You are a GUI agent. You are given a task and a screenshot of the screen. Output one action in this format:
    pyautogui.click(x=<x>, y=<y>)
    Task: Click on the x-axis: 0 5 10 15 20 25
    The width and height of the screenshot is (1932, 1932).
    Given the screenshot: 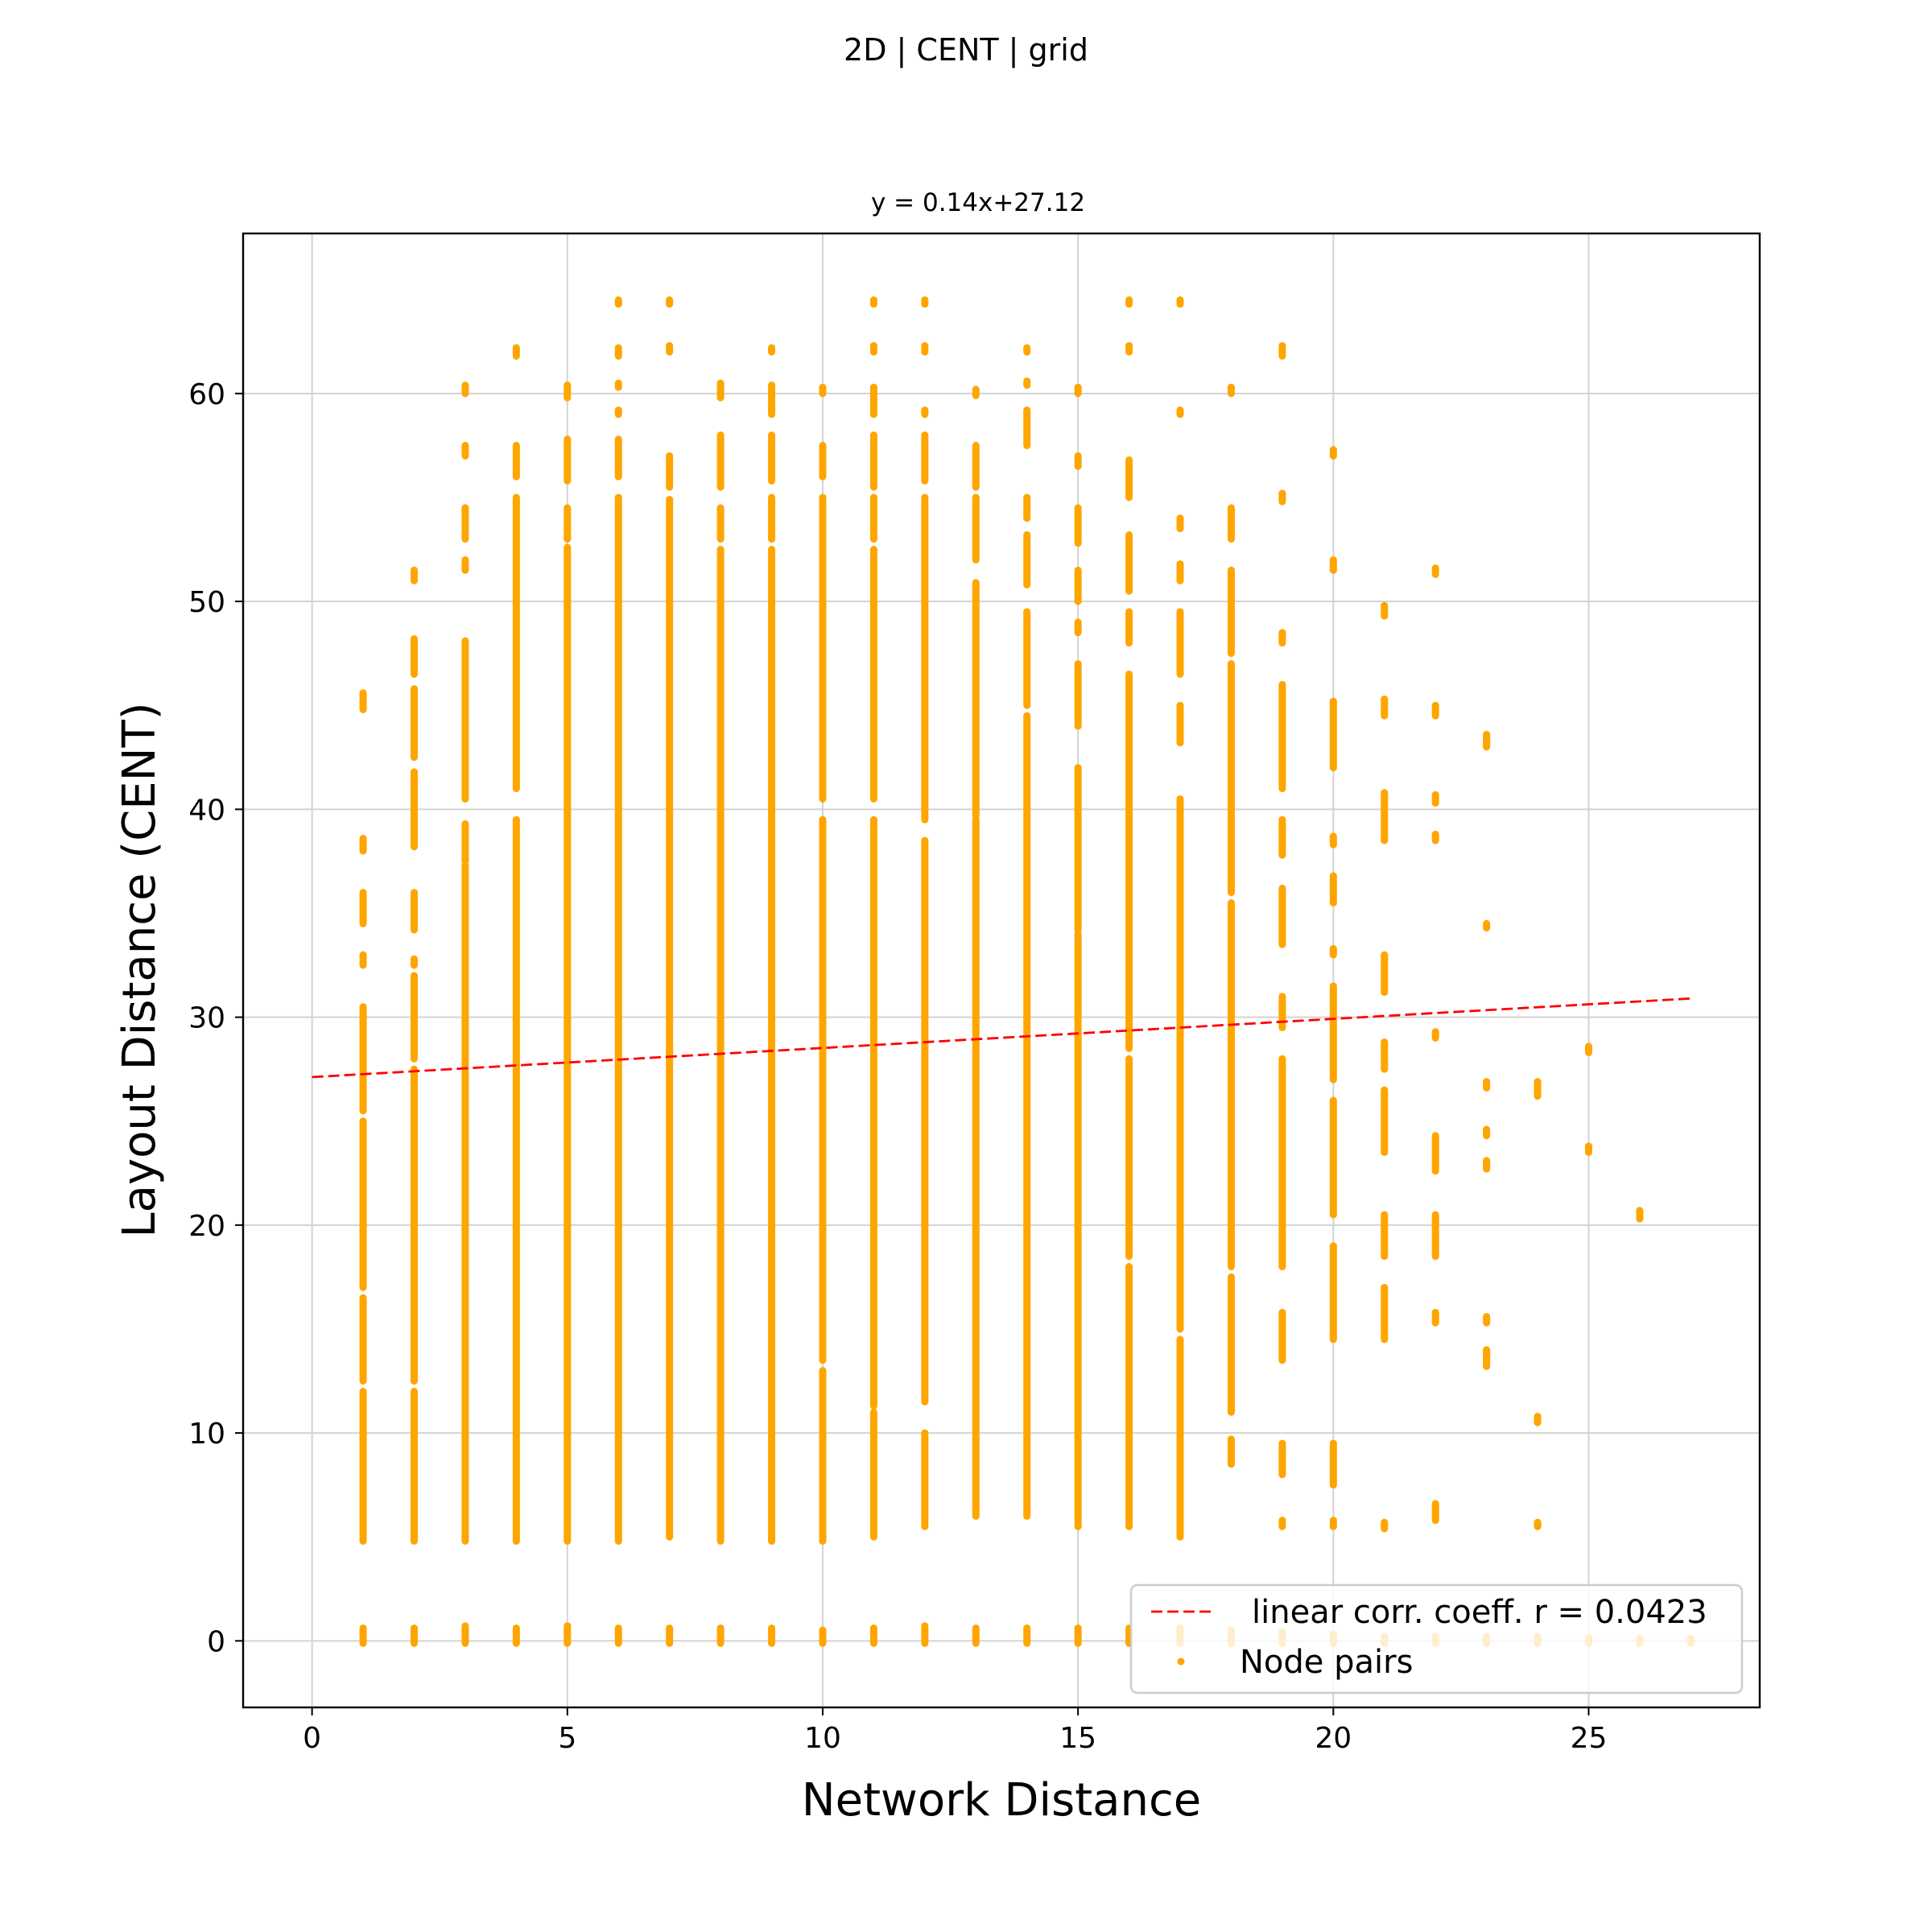 What is the action you would take?
    pyautogui.click(x=955, y=1731)
    